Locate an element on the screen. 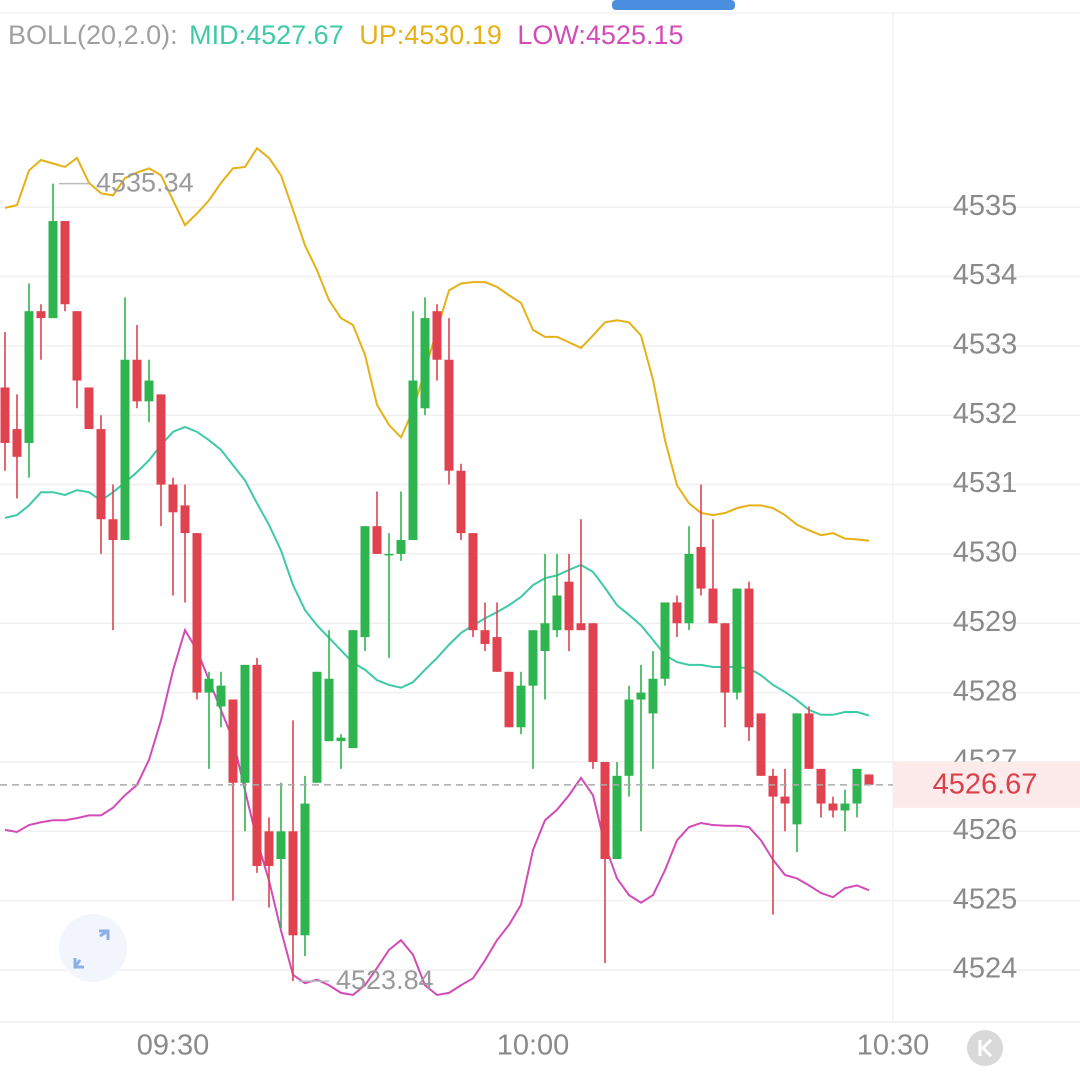 This screenshot has width=1080, height=1079. x-tick-label: 09:30 is located at coordinates (173, 1046).